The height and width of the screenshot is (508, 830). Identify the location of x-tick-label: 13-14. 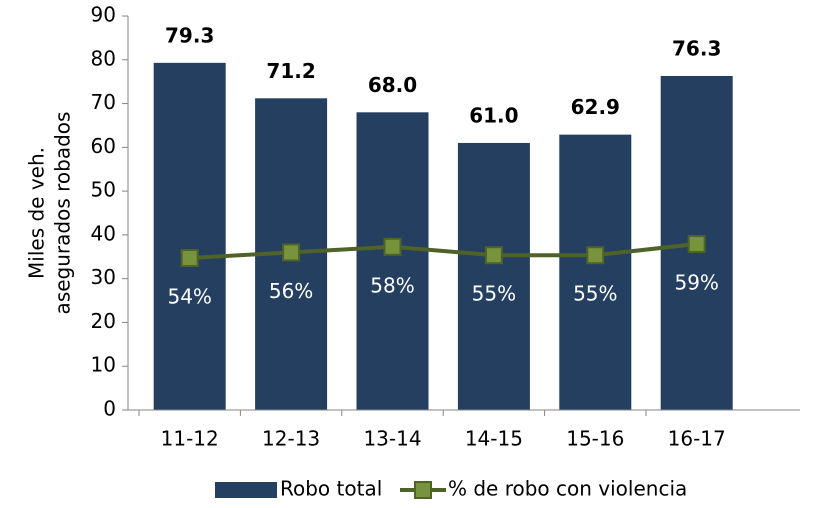
(392, 439).